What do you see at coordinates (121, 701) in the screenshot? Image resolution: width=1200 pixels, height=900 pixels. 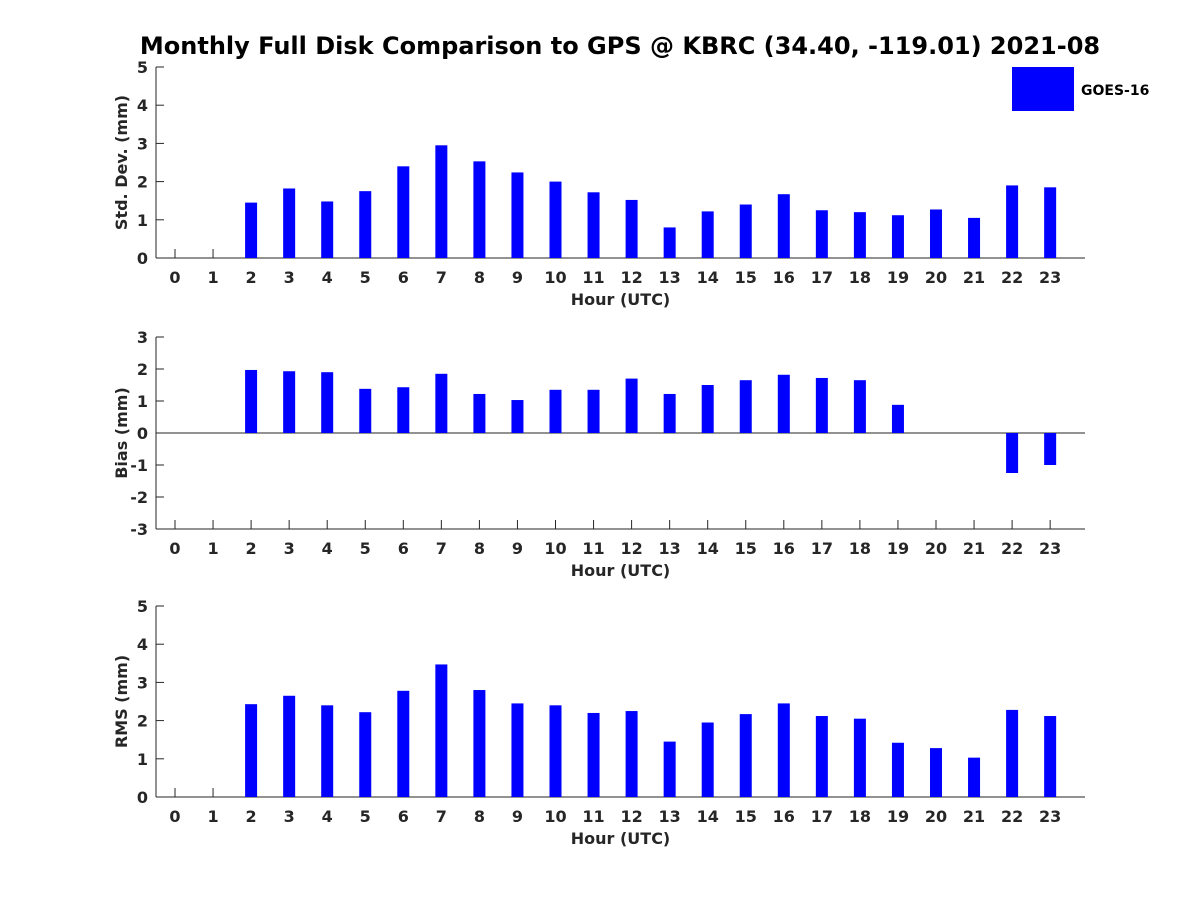 I see `y-axis-label: RMS (mm)` at bounding box center [121, 701].